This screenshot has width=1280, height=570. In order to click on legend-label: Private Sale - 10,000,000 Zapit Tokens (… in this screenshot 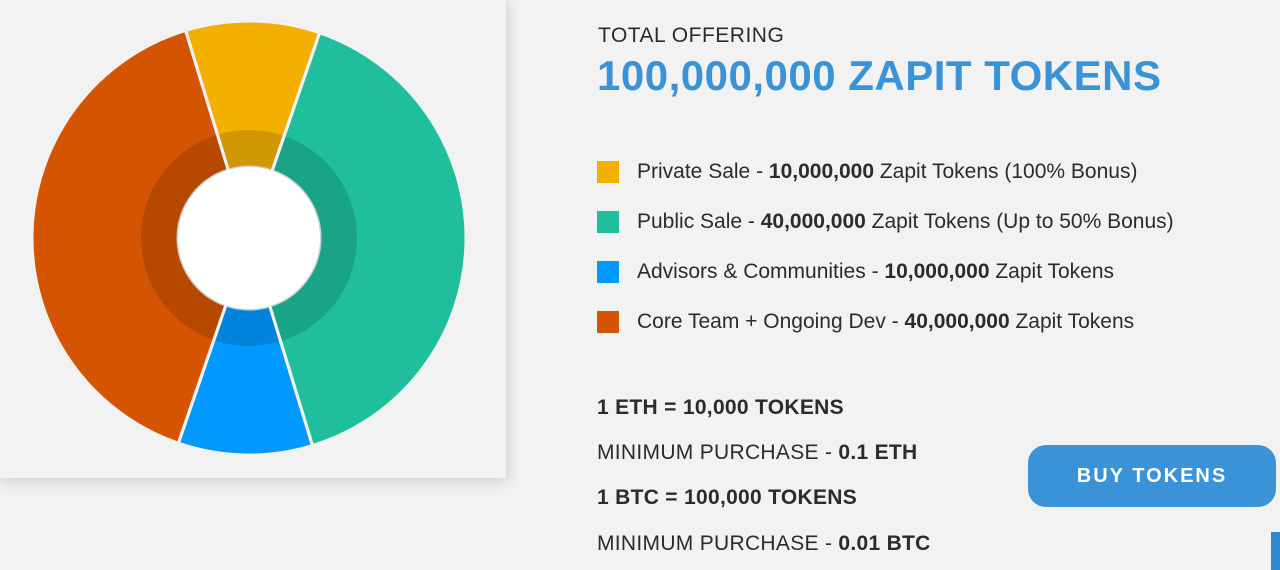, I will do `click(887, 171)`.